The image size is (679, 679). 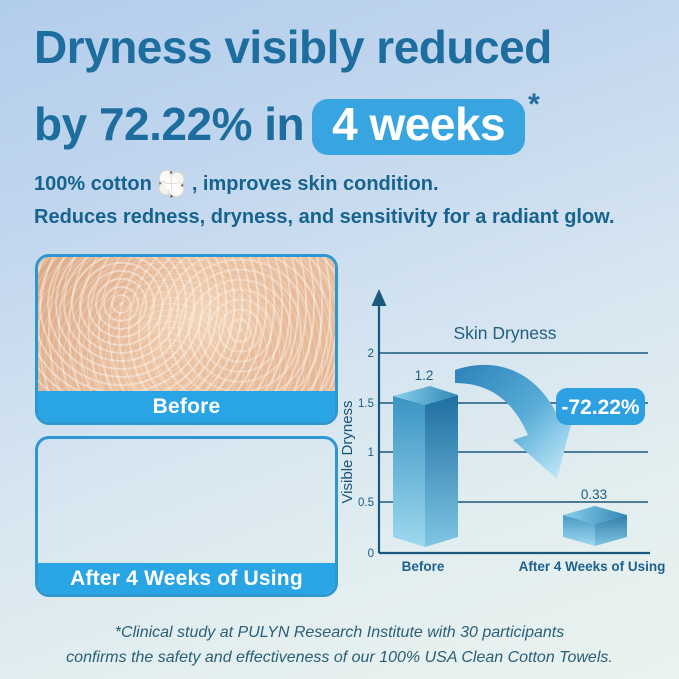 I want to click on headline-line2-text: by 72.22% in, so click(x=169, y=124).